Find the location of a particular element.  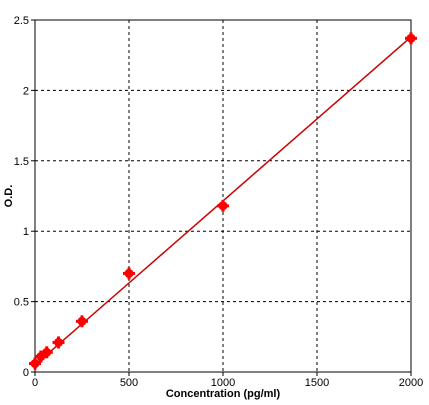

x-tick-label: 1000 is located at coordinates (223, 383).